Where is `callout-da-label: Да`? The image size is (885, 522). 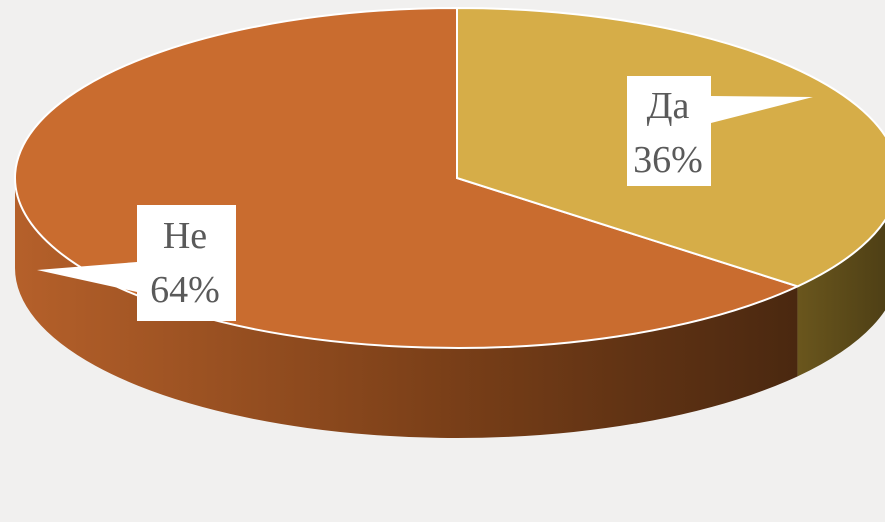
callout-da-label: Да is located at coordinates (668, 106).